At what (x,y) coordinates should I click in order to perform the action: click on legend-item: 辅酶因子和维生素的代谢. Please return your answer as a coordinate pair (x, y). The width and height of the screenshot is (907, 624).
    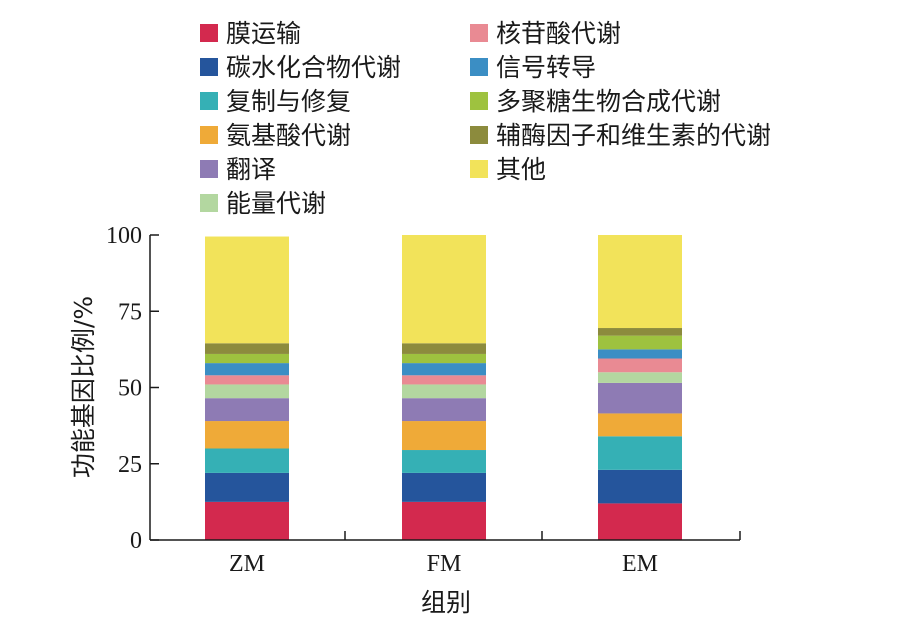
    Looking at the image, I should click on (620, 135).